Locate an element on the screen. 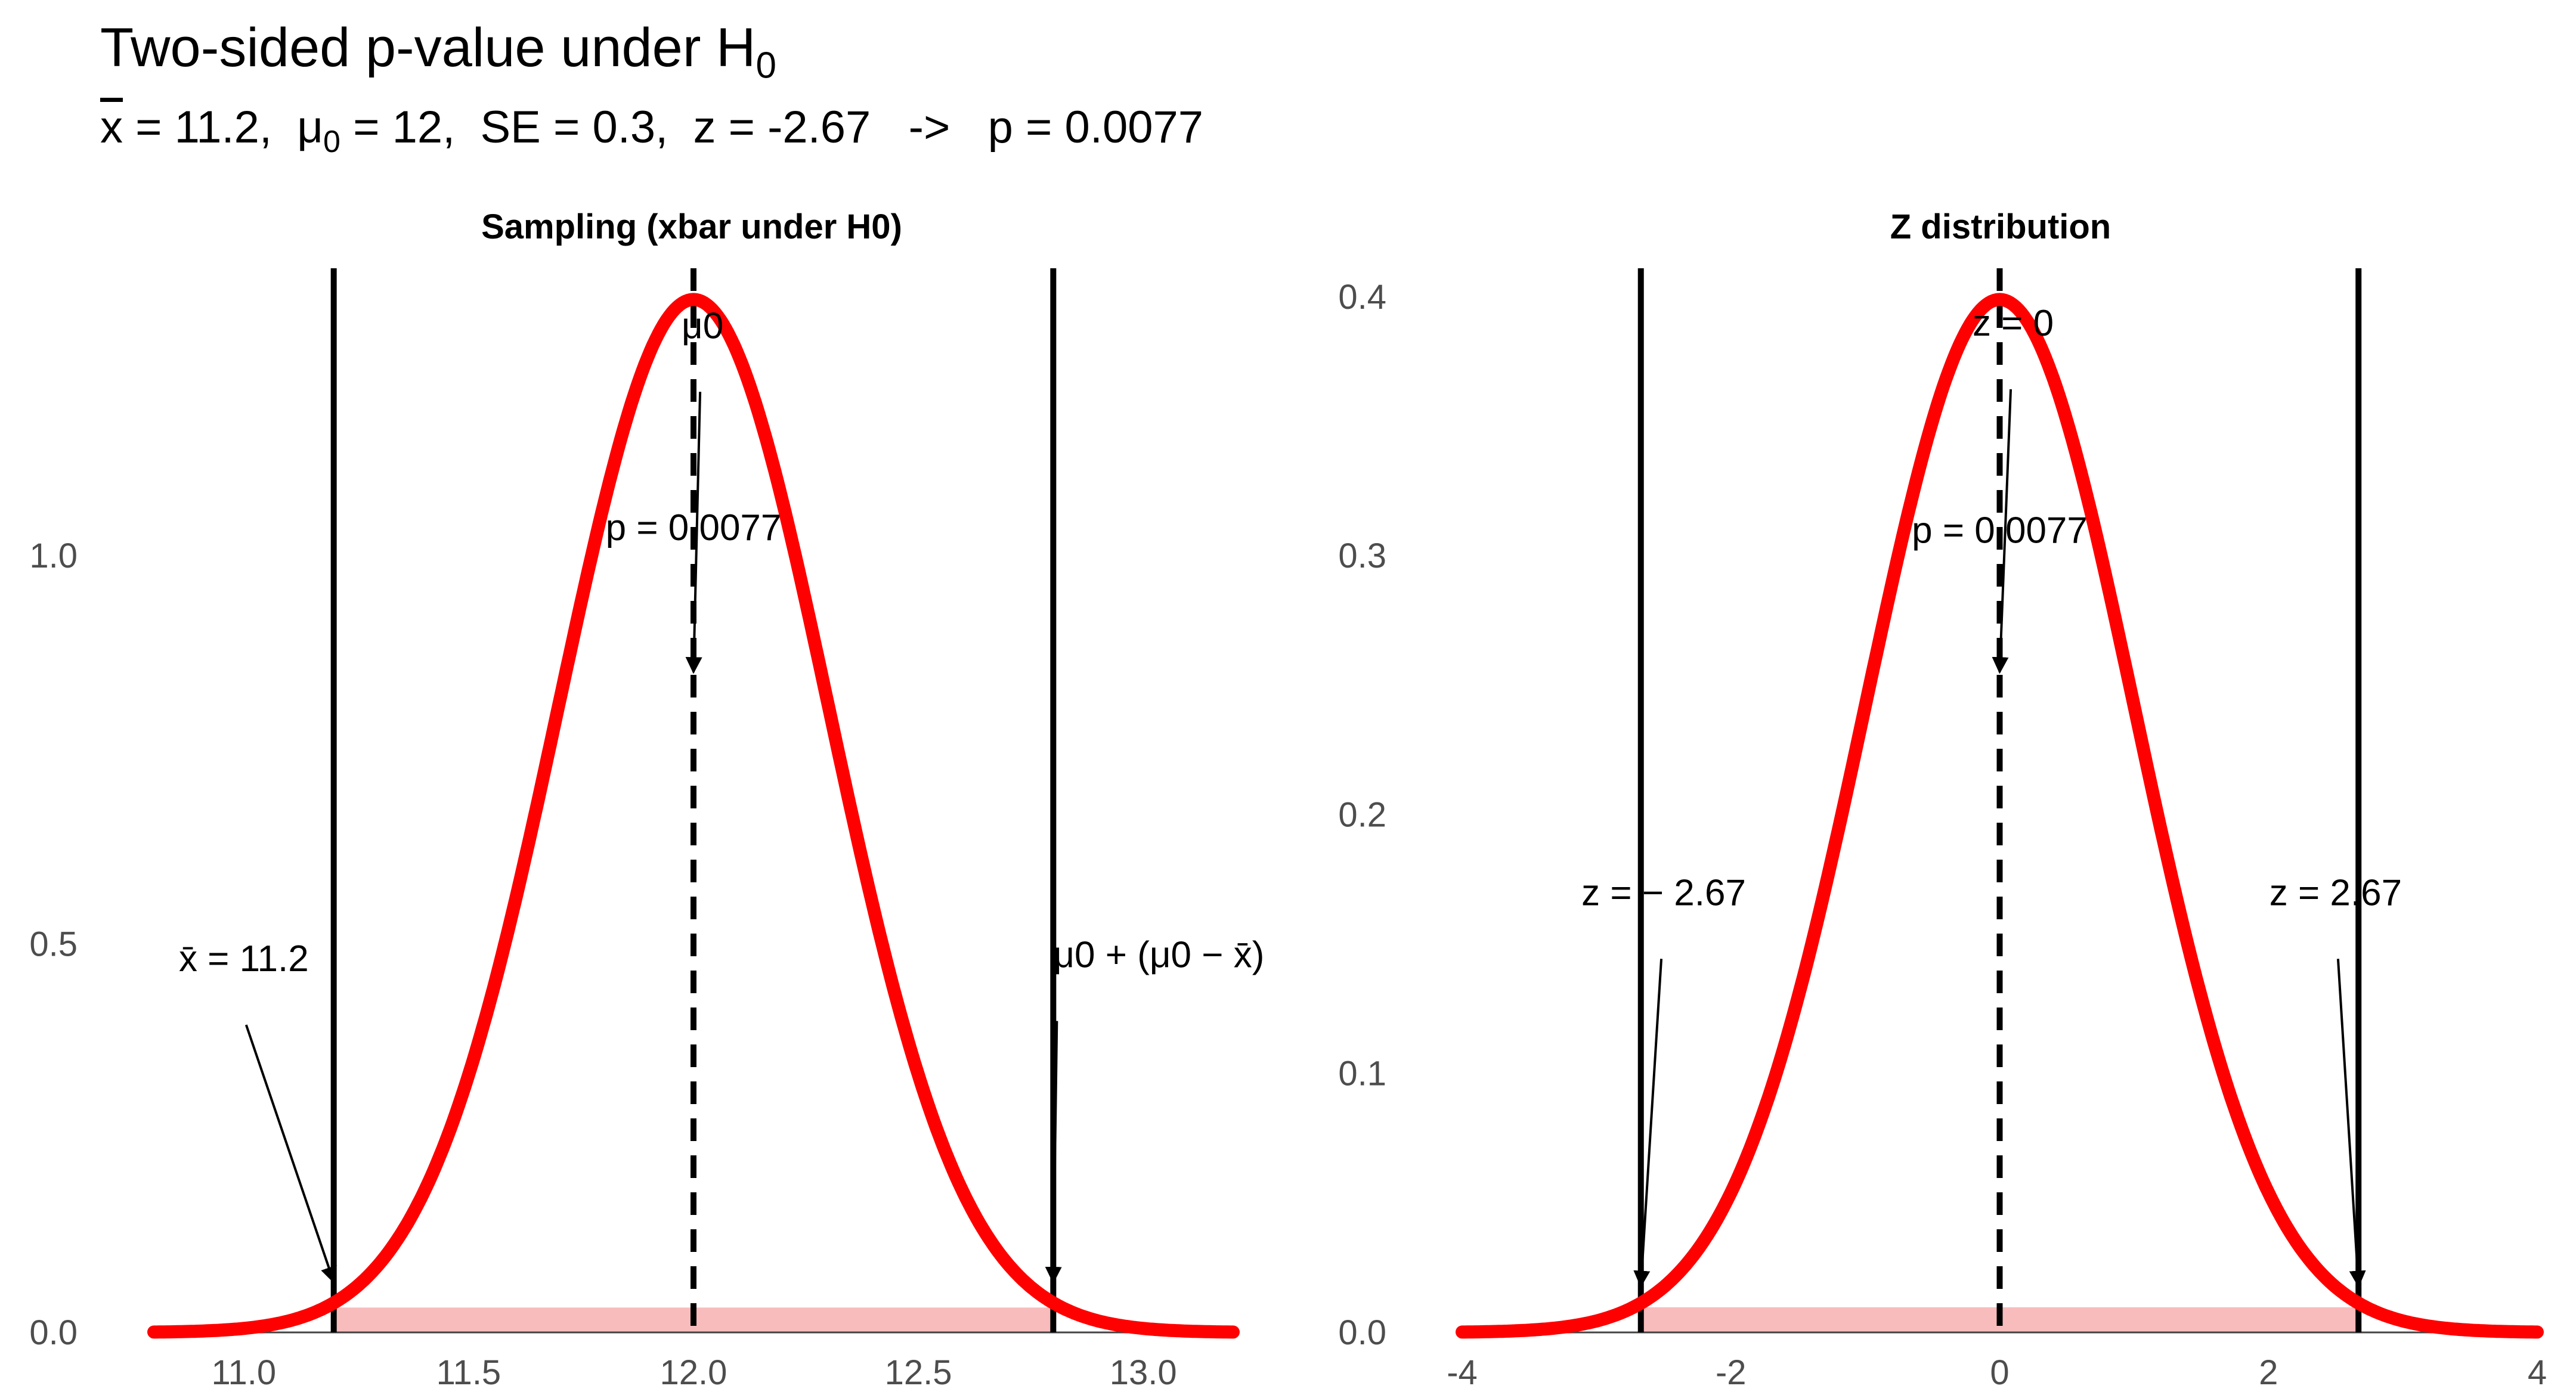 Image resolution: width=2576 pixels, height=1395 pixels. annotation-label: z = − 2.67 is located at coordinates (1664, 893).